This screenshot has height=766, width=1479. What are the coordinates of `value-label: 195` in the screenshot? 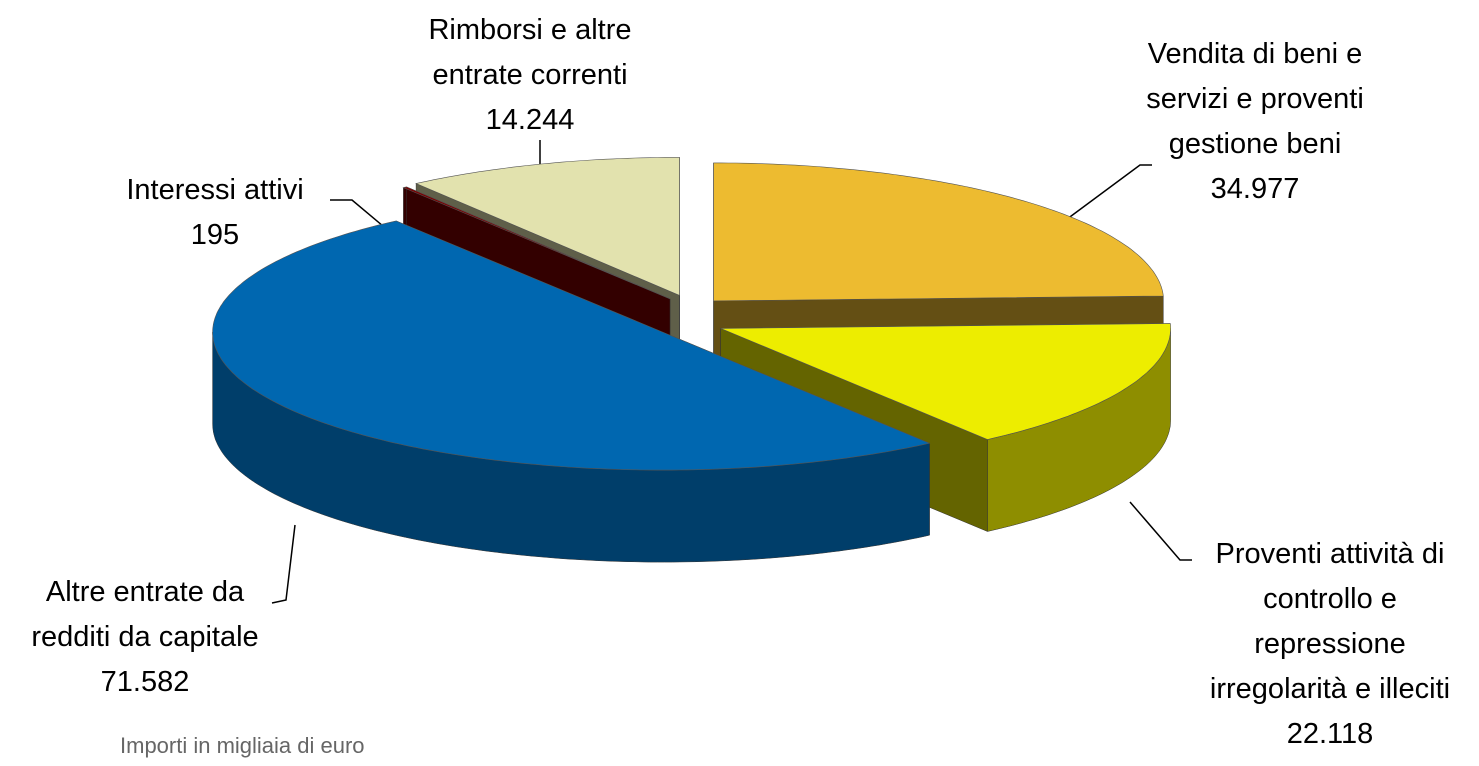 It's located at (215, 235).